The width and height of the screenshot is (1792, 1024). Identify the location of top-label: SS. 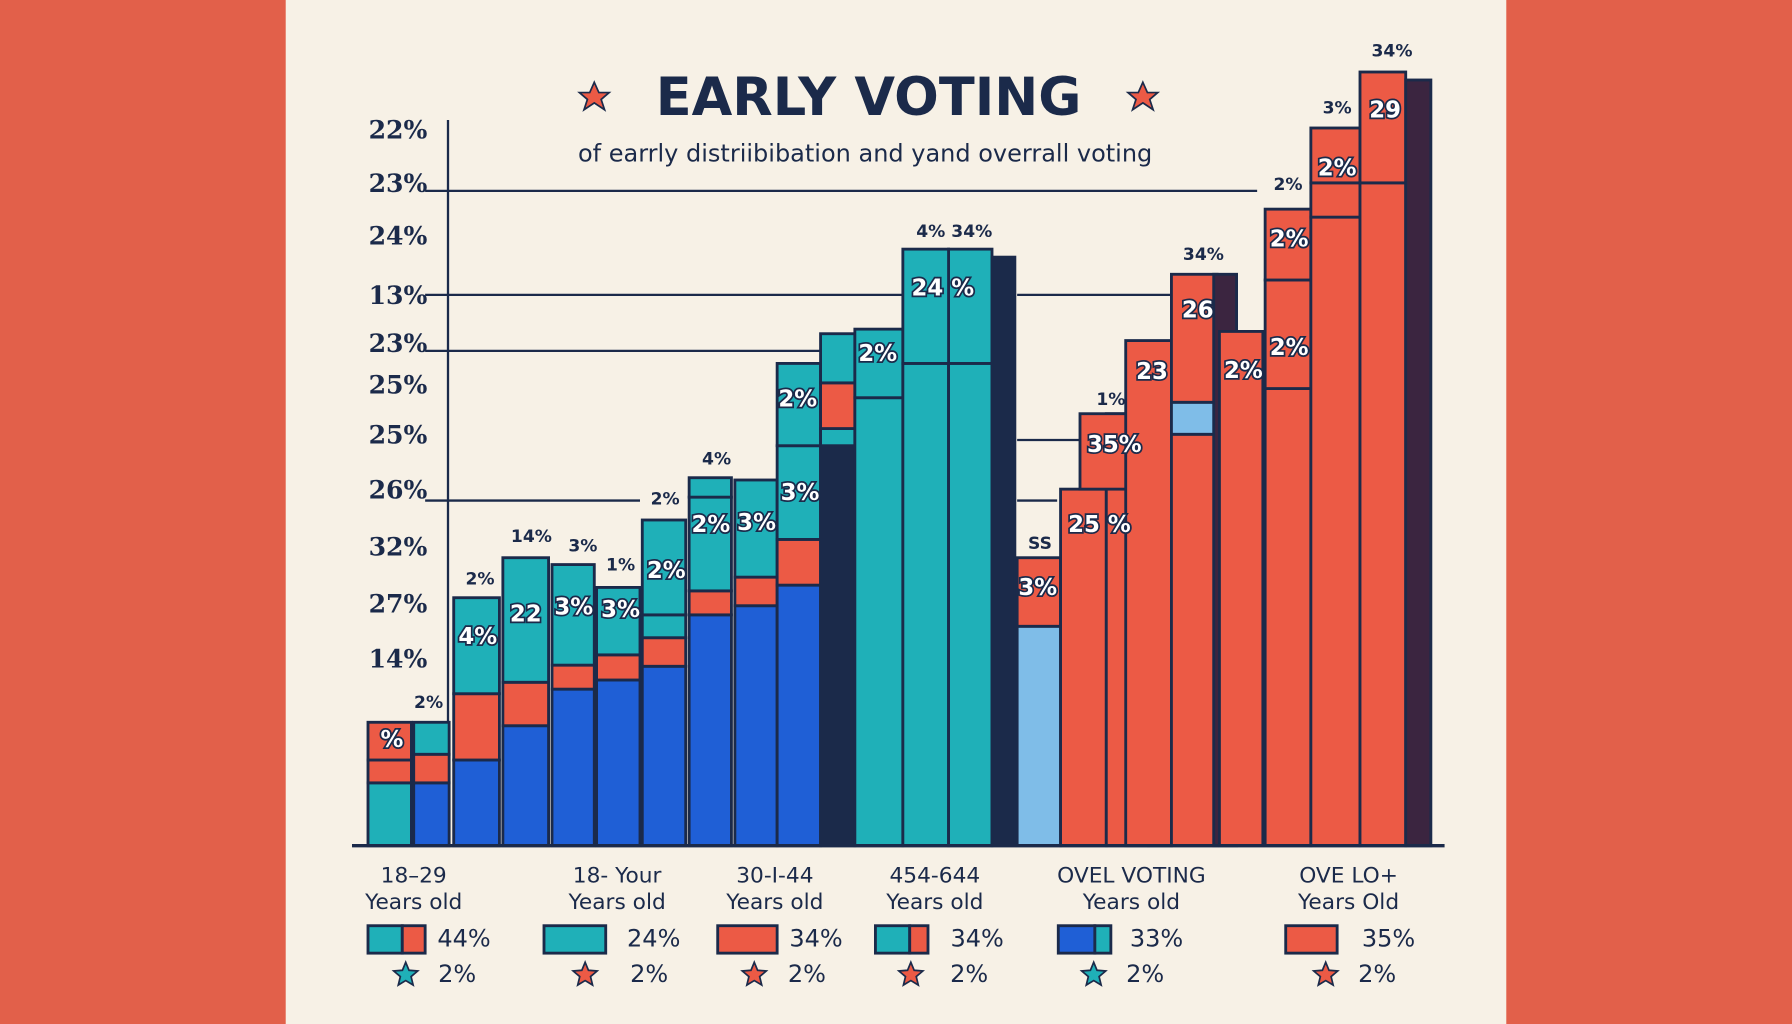
(1040, 544).